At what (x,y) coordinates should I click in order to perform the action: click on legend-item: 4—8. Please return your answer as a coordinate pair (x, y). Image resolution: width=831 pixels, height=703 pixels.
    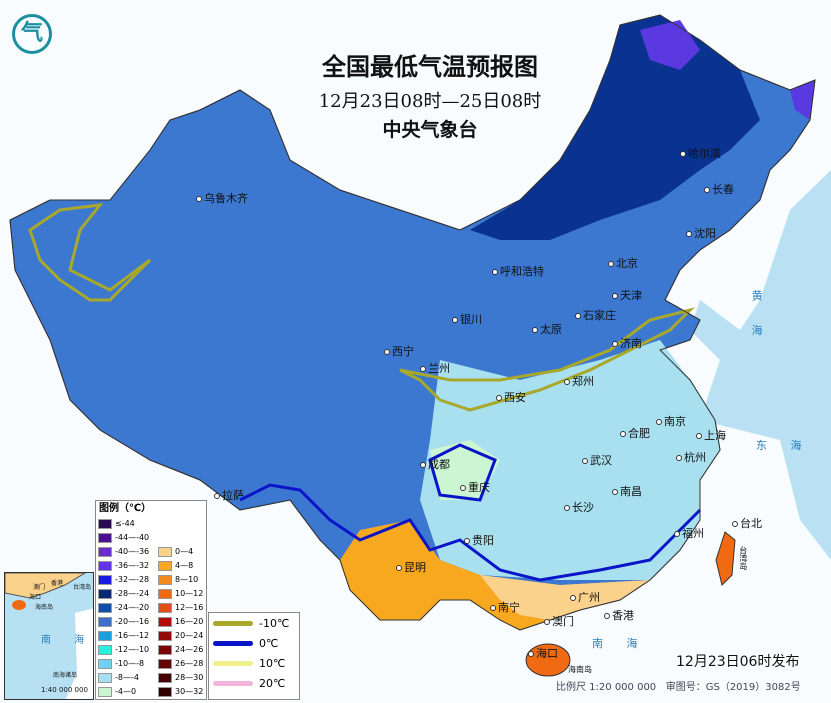
    Looking at the image, I should click on (175, 566).